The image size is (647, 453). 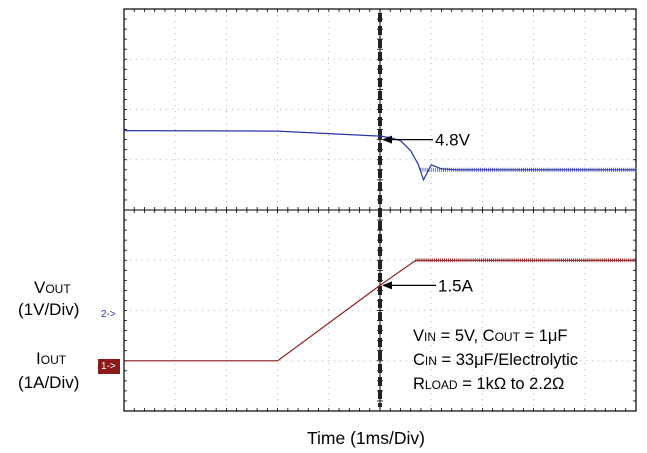 I want to click on iout-channel-label: IOUT, so click(x=51, y=359).